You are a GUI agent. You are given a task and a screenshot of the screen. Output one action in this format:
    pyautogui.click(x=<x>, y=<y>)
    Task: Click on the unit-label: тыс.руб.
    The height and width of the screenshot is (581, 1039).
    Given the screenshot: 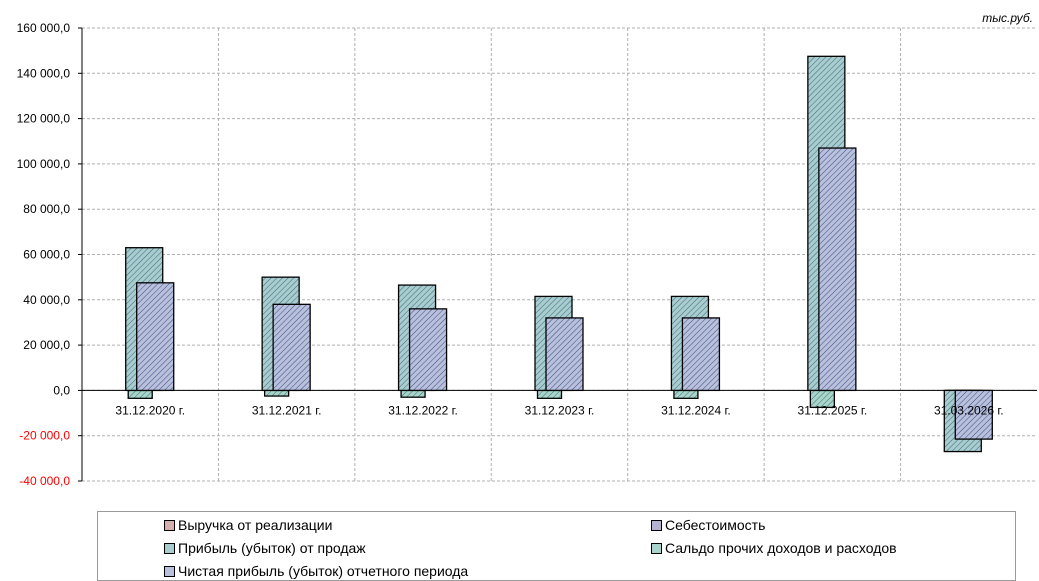 What is the action you would take?
    pyautogui.click(x=1007, y=18)
    